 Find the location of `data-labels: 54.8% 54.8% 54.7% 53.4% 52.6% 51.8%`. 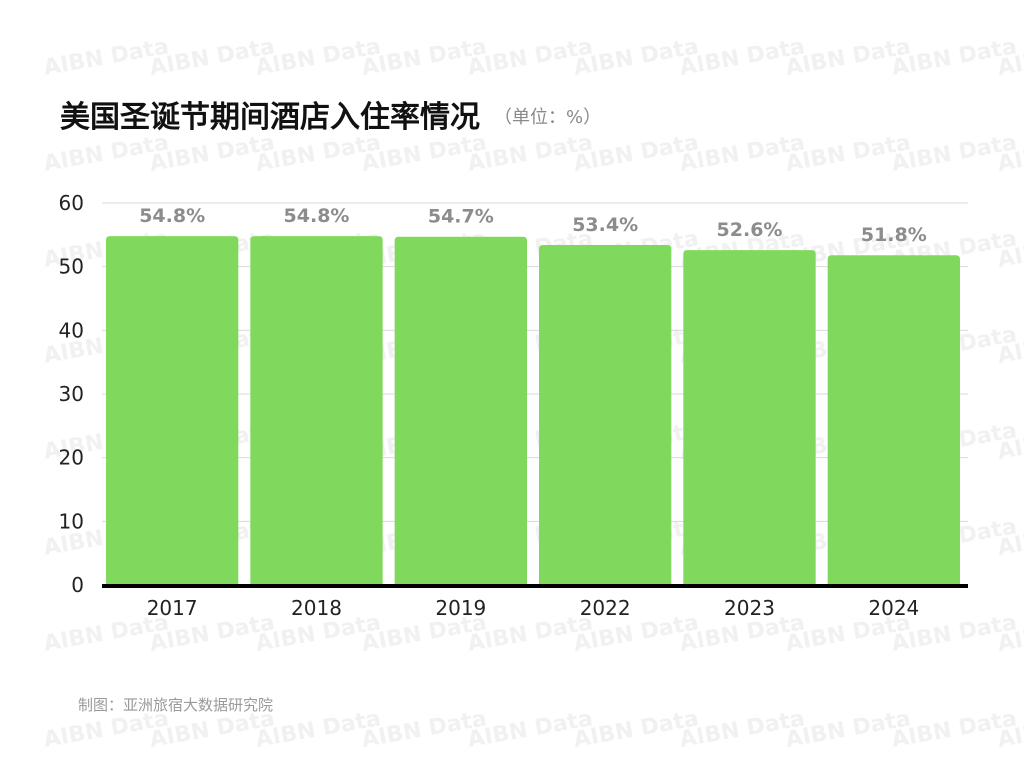

data-labels: 54.8% 54.8% 54.7% 53.4% 52.6% 51.8% is located at coordinates (533, 225).